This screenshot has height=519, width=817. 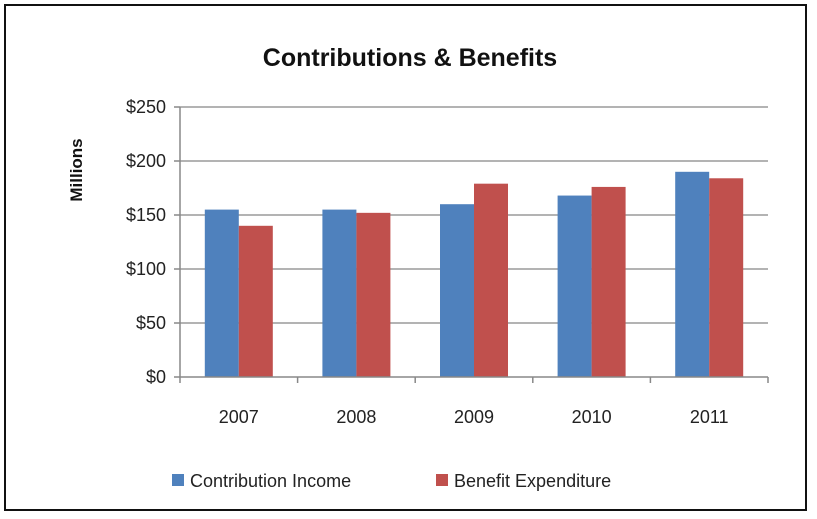 What do you see at coordinates (574, 286) in the screenshot?
I see `bar-contribution-income-2010` at bounding box center [574, 286].